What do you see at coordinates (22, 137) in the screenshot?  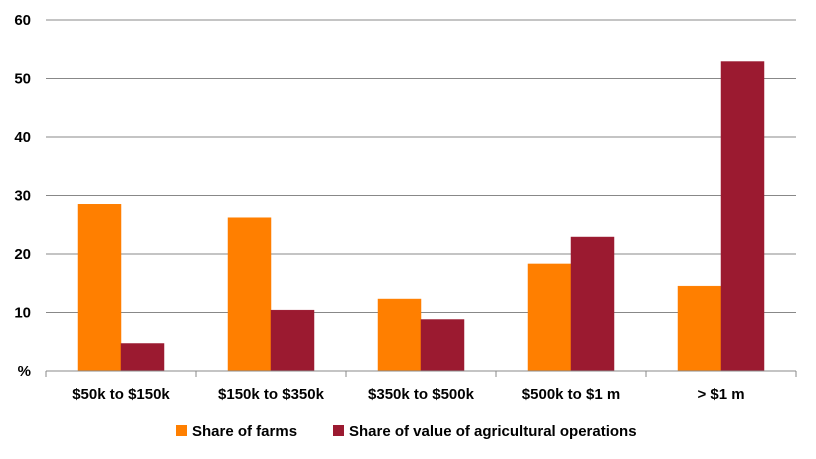 I see `y-tick-label: 40` at bounding box center [22, 137].